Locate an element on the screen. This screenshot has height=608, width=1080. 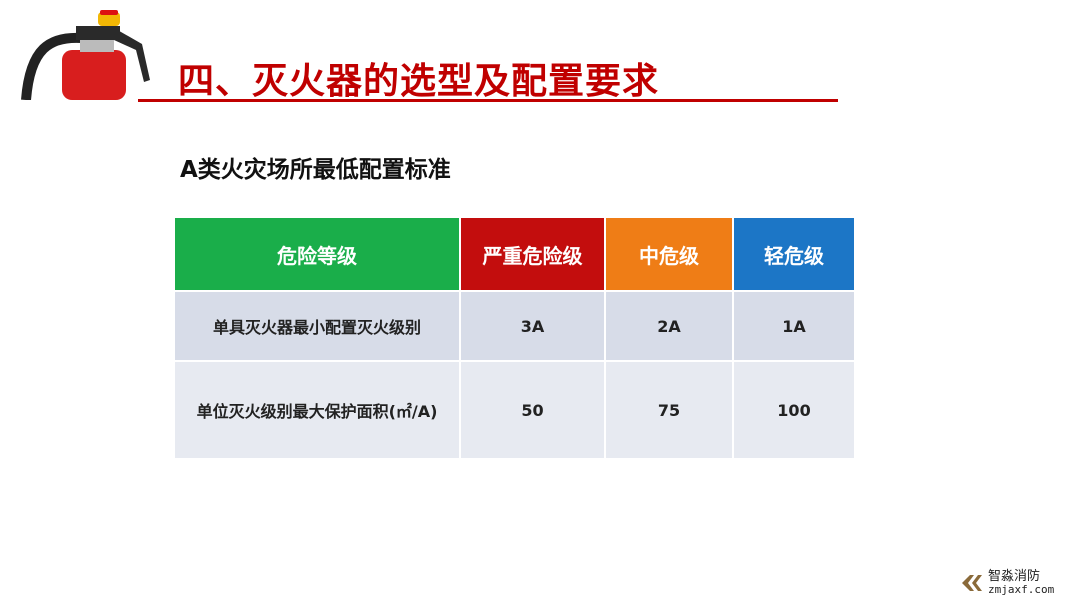
row-label: 单具灭火器最小配置灭火级别 is located at coordinates (317, 326).